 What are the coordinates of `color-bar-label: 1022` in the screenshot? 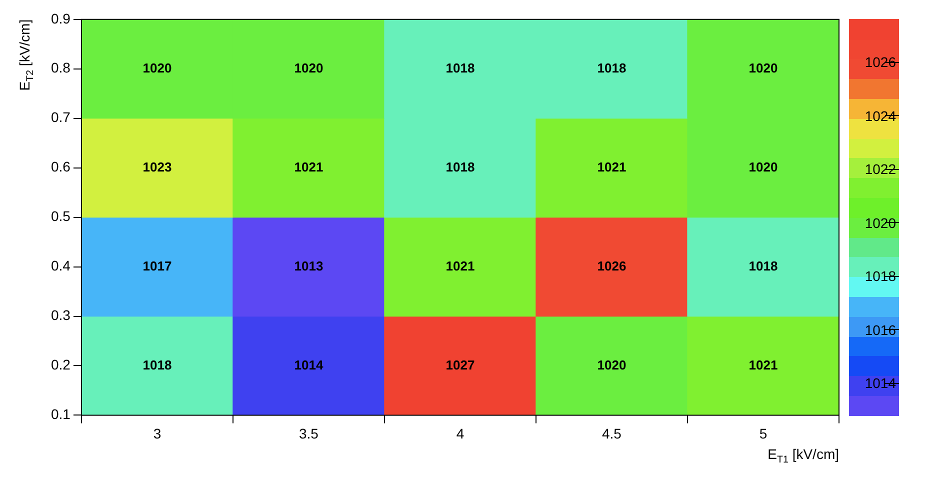 It's located at (880, 169).